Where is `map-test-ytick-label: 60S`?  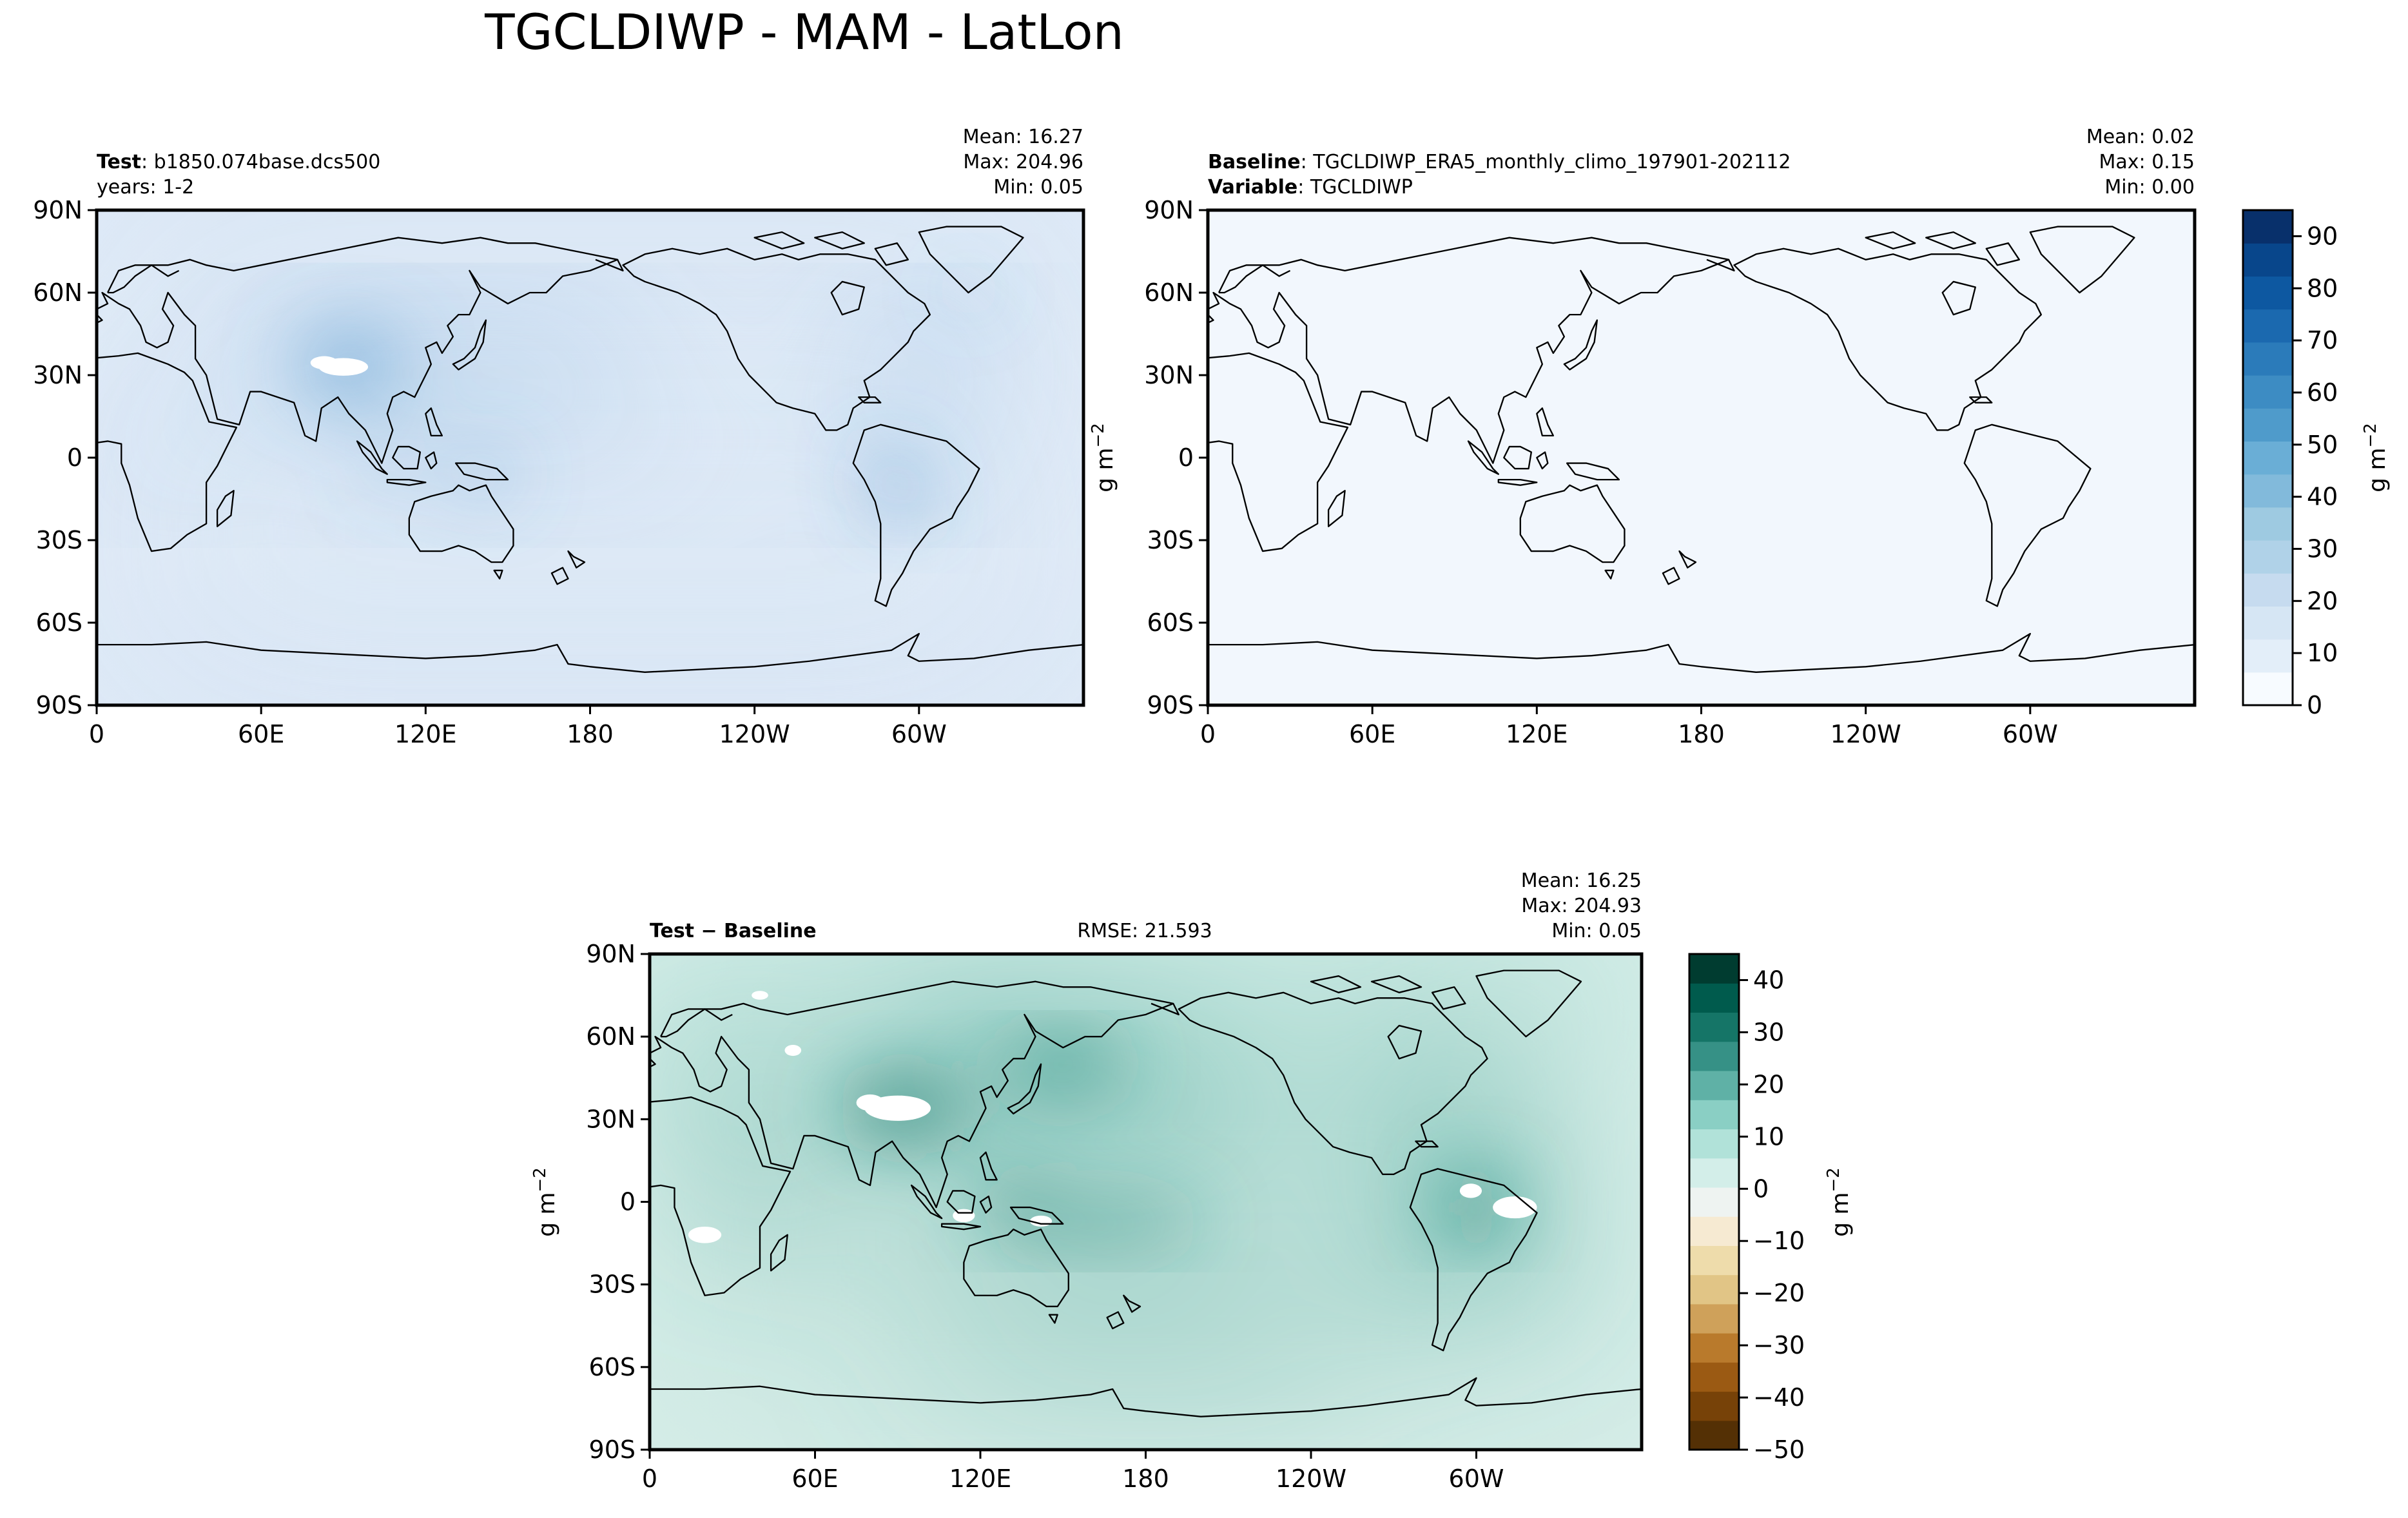
map-test-ytick-label: 60S is located at coordinates (59, 622).